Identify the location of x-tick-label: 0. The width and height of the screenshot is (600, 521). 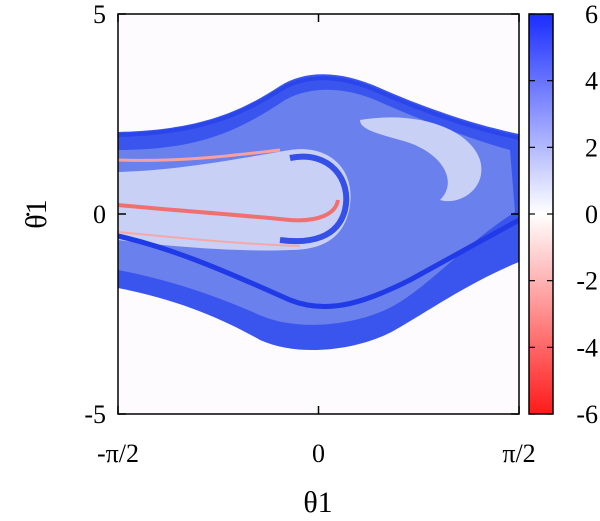
(318, 453).